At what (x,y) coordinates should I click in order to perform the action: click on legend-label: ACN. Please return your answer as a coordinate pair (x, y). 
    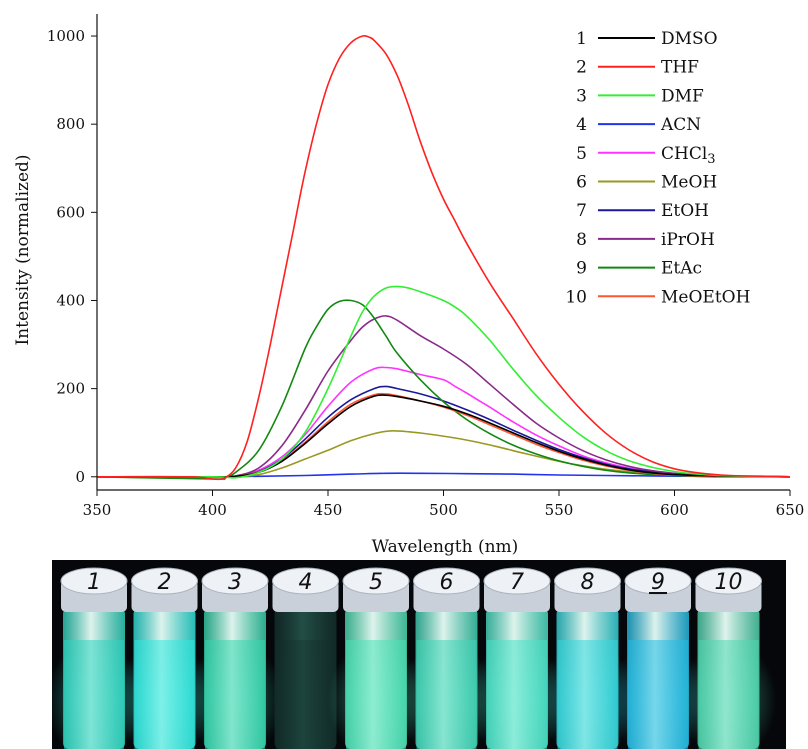
    Looking at the image, I should click on (680, 125).